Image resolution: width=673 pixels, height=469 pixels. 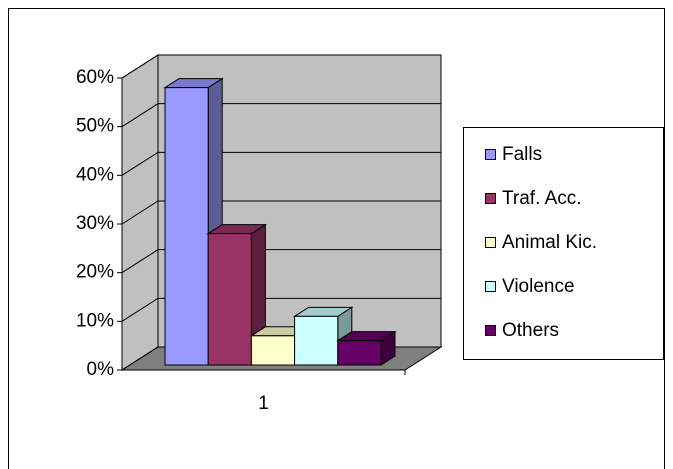 What do you see at coordinates (95, 126) in the screenshot?
I see `y-tick-label: 50%` at bounding box center [95, 126].